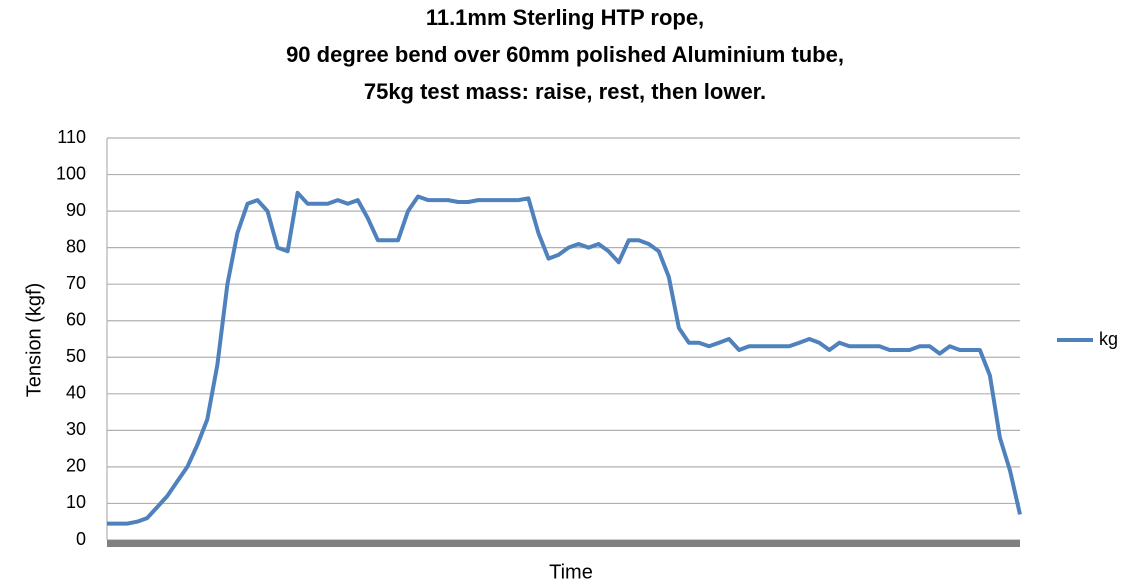  What do you see at coordinates (571, 572) in the screenshot?
I see `x-axis-label: Time` at bounding box center [571, 572].